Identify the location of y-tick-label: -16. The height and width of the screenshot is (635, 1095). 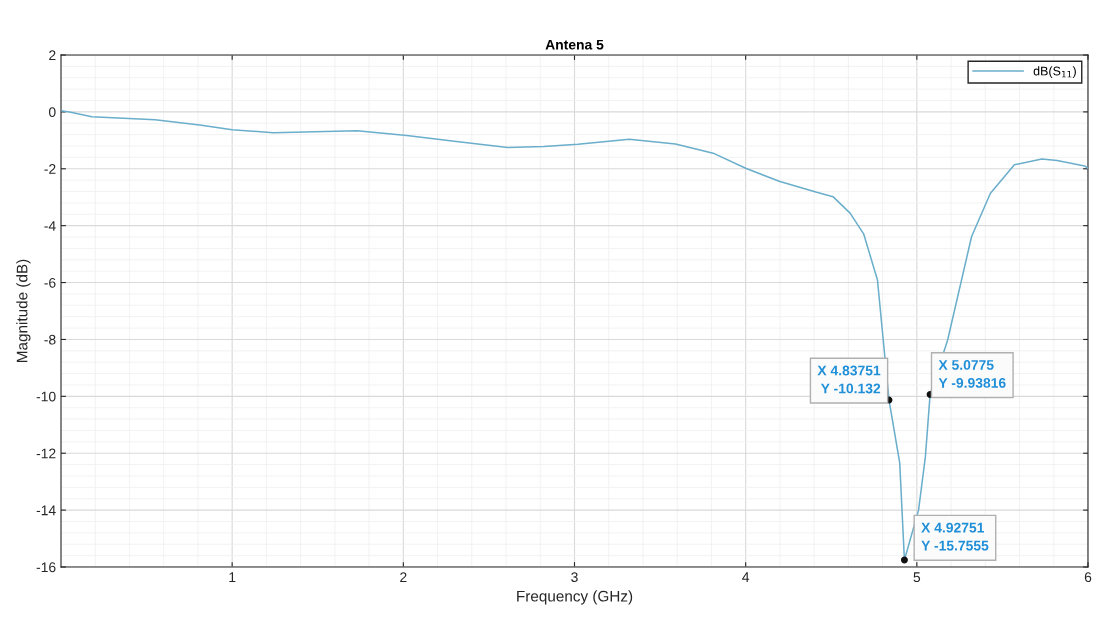
(46, 567).